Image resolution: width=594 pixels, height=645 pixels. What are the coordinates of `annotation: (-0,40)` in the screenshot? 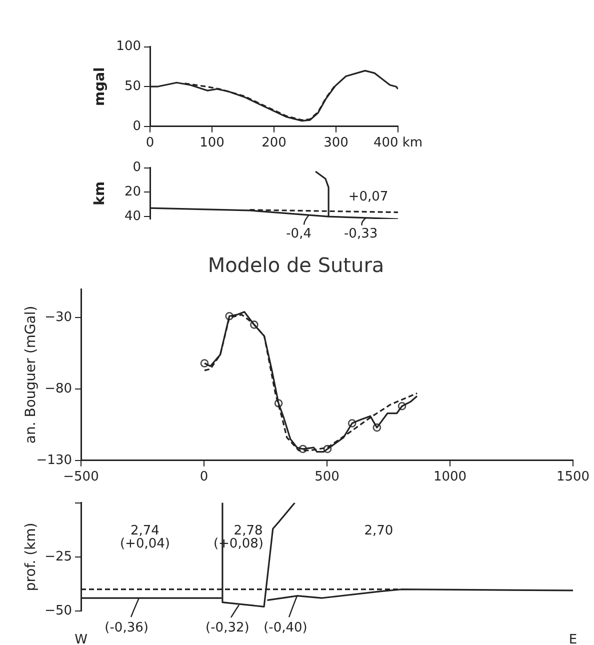 It's located at (286, 628).